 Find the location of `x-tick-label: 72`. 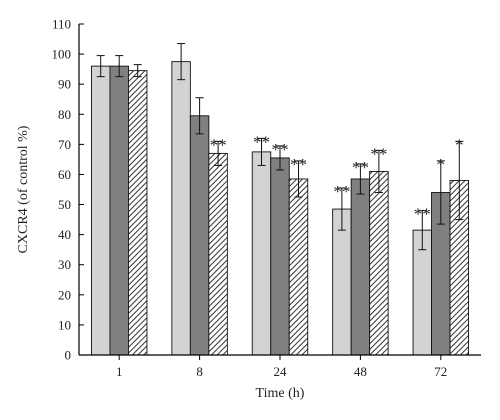

x-tick-label: 72 is located at coordinates (440, 371).